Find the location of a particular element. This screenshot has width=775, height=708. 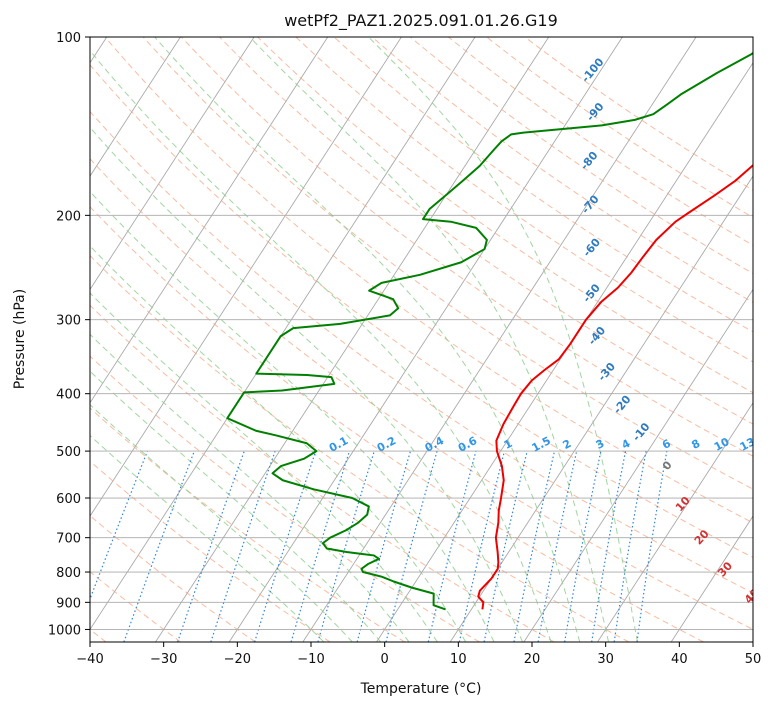

y-axis-ticks: 100 200 300 400 500 600 700 800 900 1000 is located at coordinates (69, 334).